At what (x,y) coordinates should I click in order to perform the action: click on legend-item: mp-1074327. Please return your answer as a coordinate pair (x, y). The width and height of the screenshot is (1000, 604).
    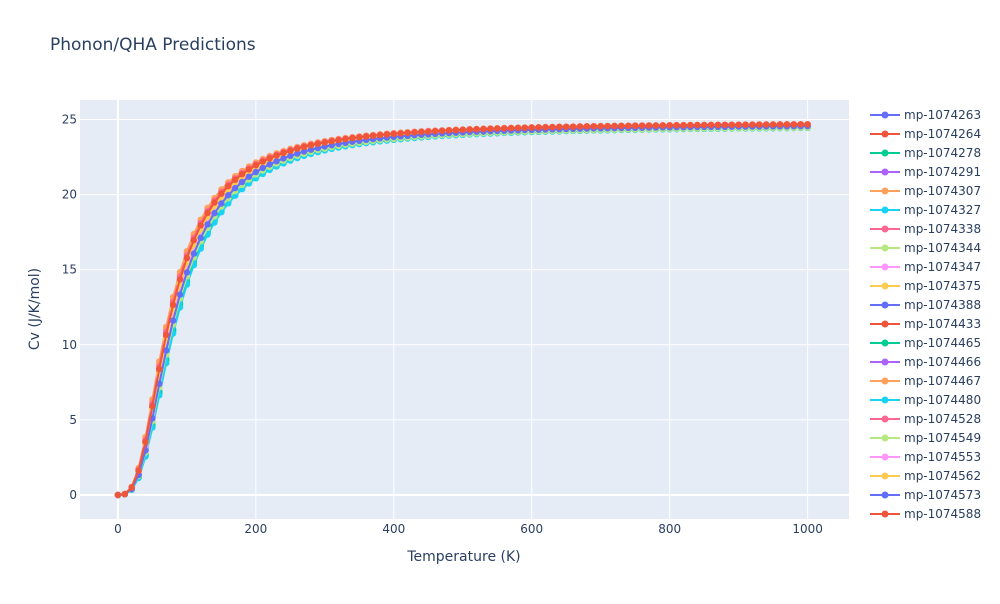
    Looking at the image, I should click on (925, 210).